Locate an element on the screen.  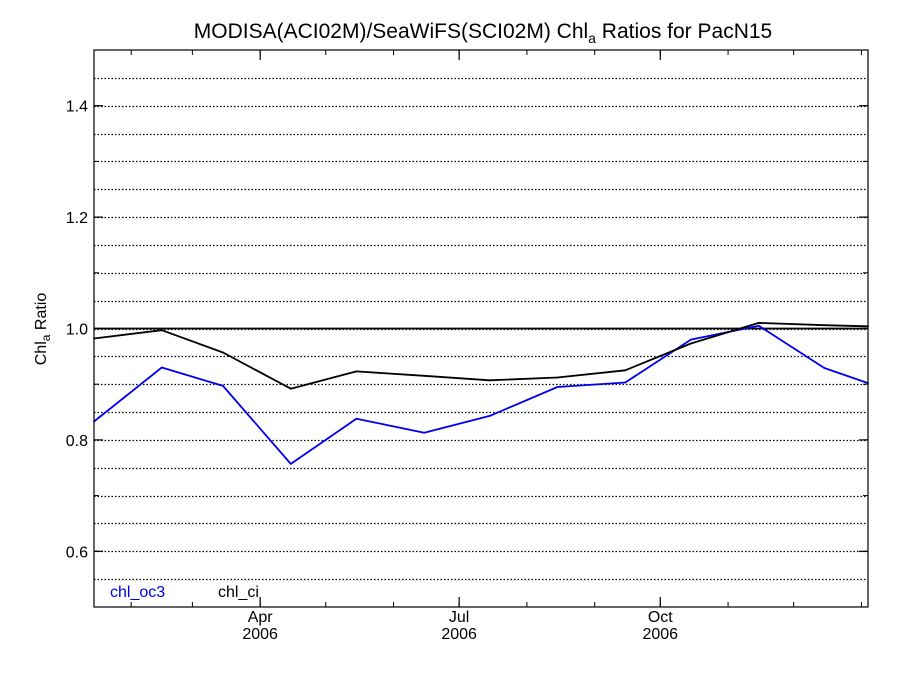
y-axis-label-subscript: a is located at coordinates (46, 337).